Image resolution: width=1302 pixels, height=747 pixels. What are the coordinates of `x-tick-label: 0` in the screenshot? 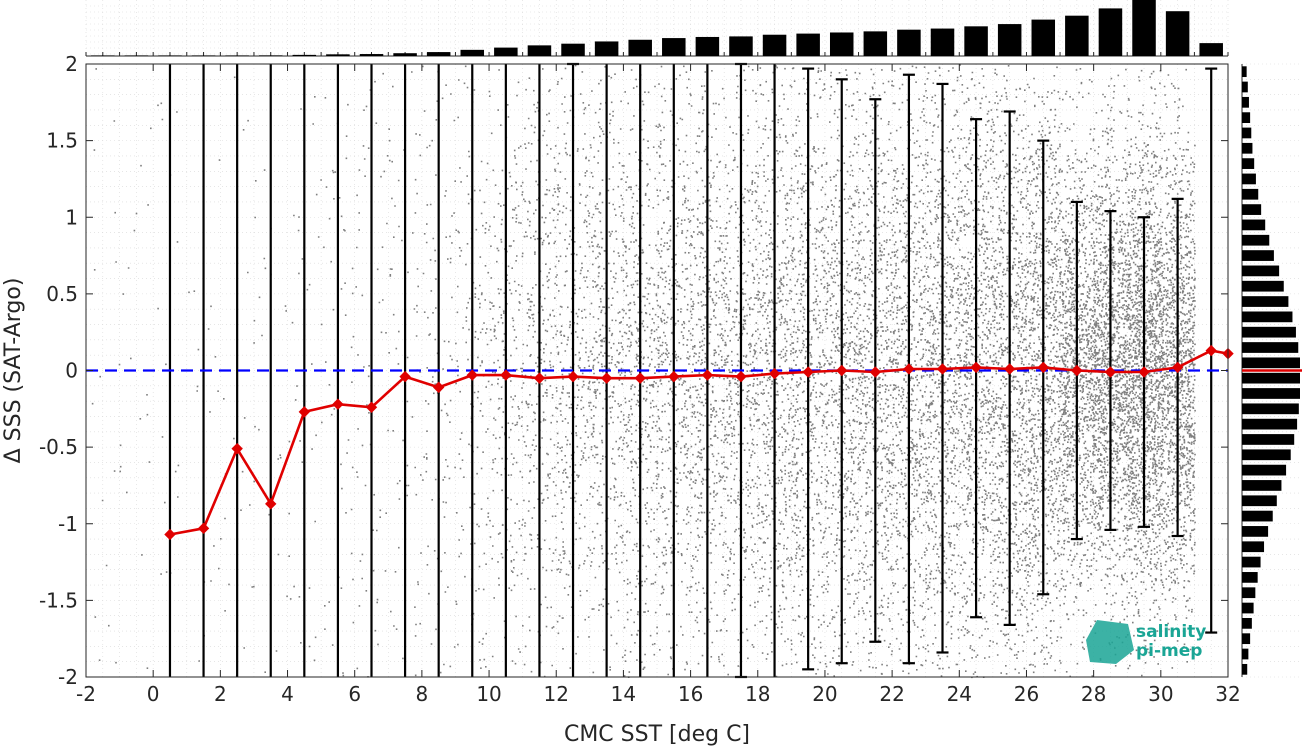 It's located at (153, 694).